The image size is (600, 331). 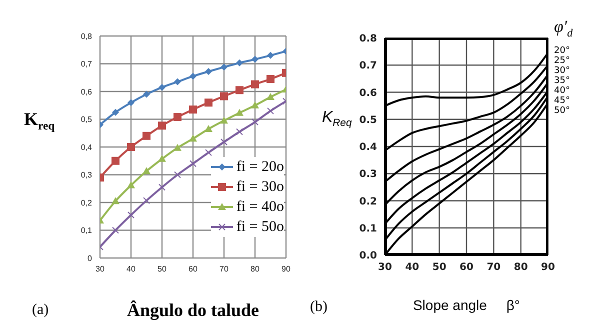 I want to click on series-label: 20°, so click(x=562, y=51).